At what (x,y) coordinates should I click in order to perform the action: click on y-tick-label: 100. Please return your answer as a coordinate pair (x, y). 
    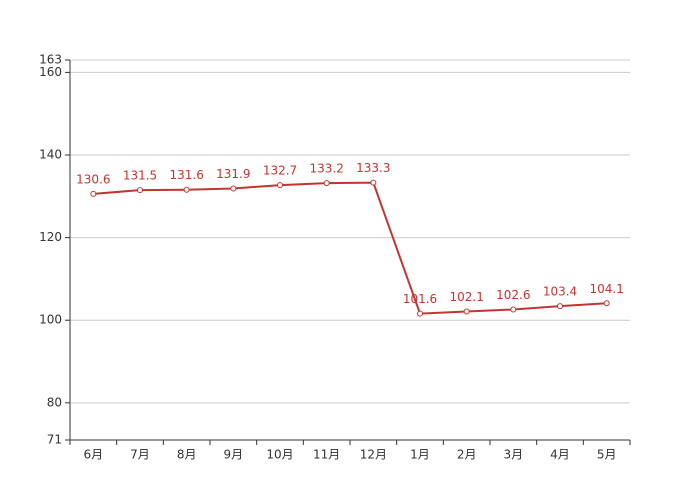
    Looking at the image, I should click on (50, 320).